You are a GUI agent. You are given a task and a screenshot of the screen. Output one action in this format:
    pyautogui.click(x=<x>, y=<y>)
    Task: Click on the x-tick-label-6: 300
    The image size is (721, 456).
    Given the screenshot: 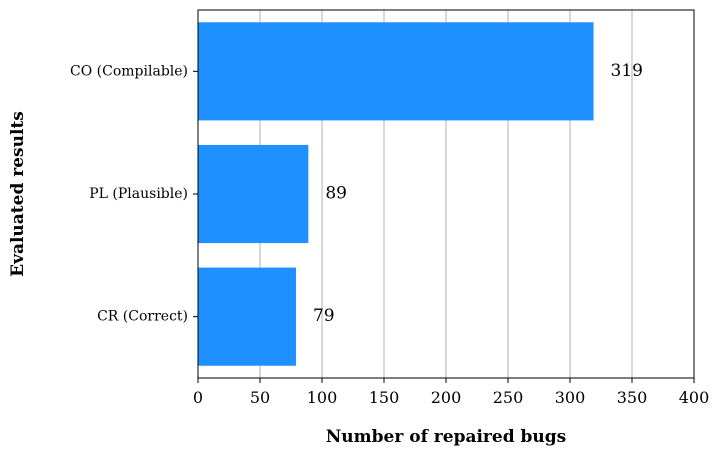 What is the action you would take?
    pyautogui.click(x=570, y=397)
    